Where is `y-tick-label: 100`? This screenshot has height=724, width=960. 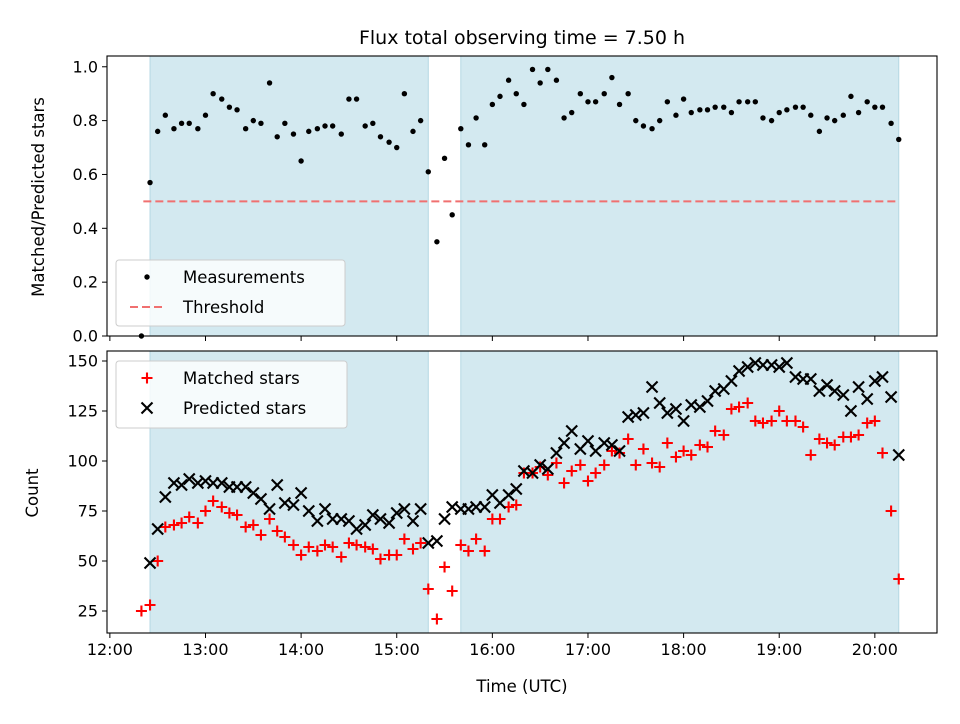 y-tick-label: 100 is located at coordinates (82, 461).